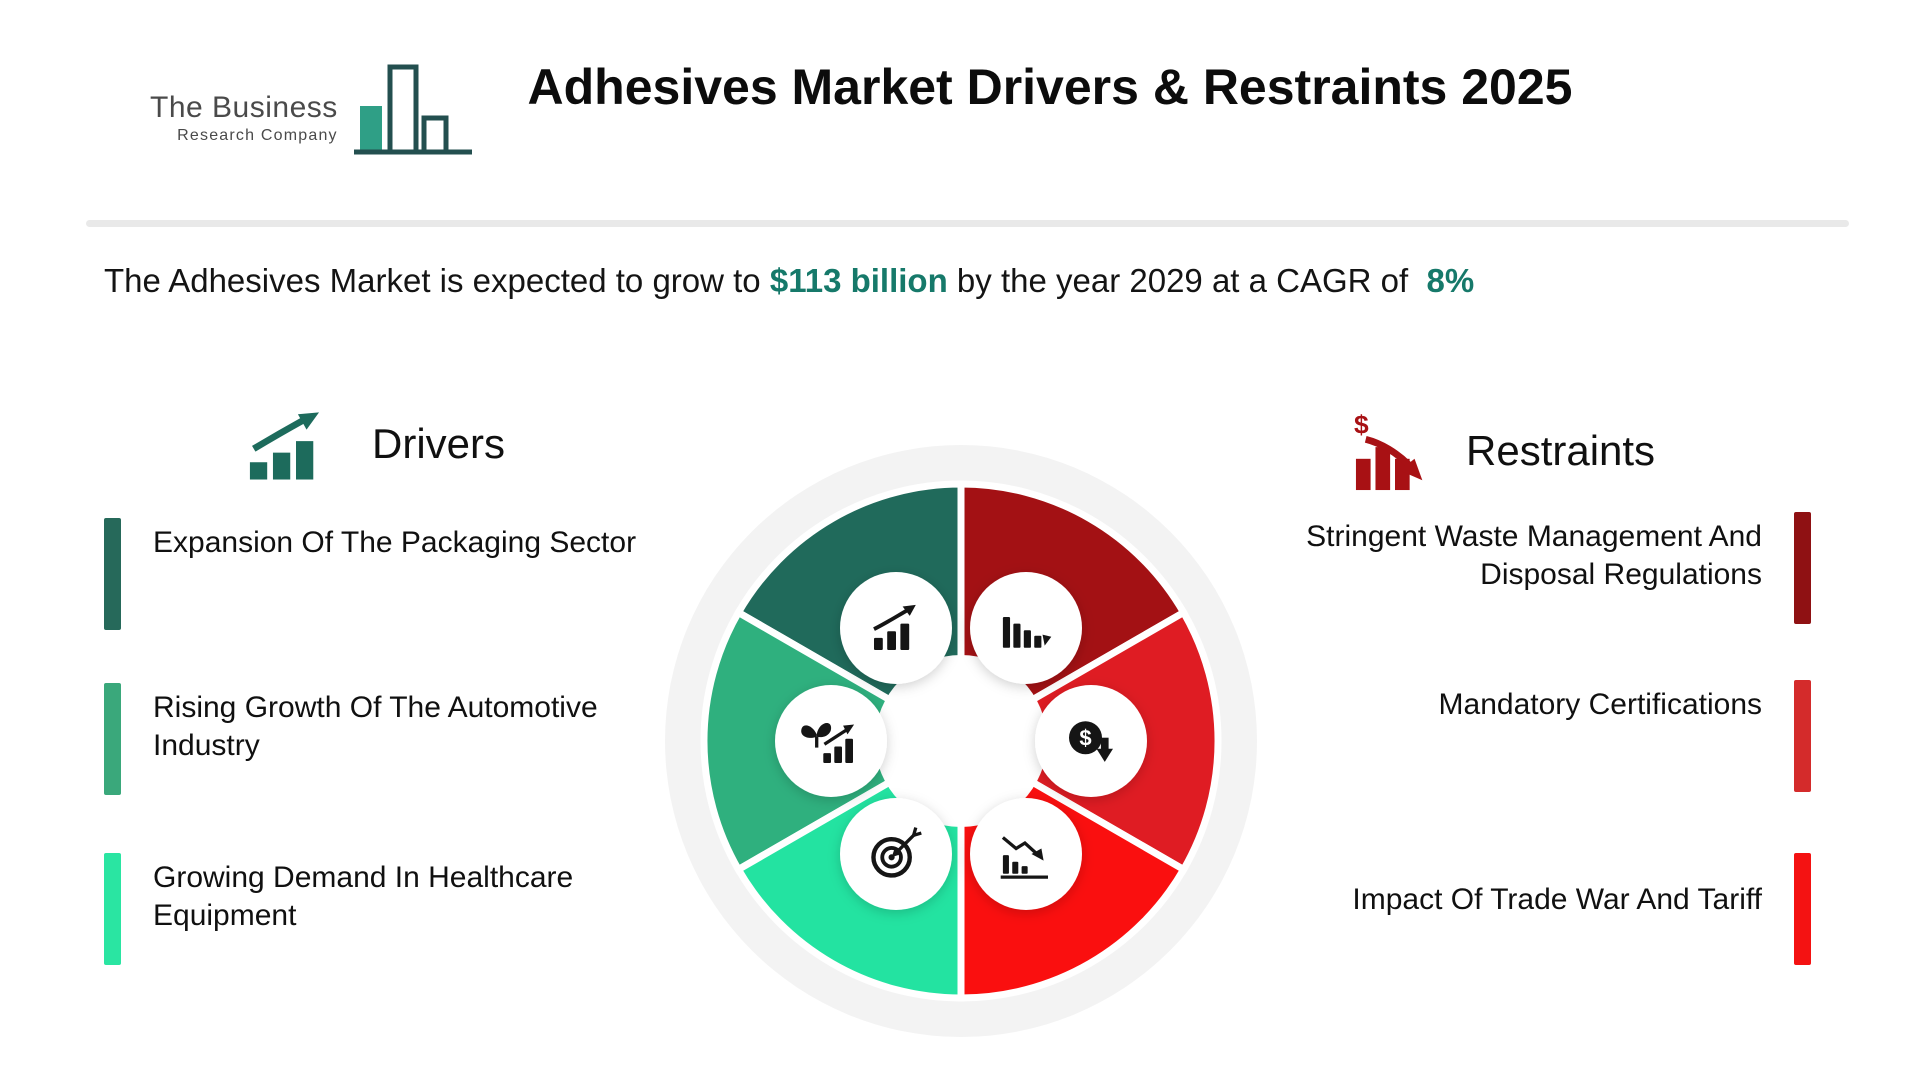  I want to click on sprout-growth-chart-icon, so click(828, 743).